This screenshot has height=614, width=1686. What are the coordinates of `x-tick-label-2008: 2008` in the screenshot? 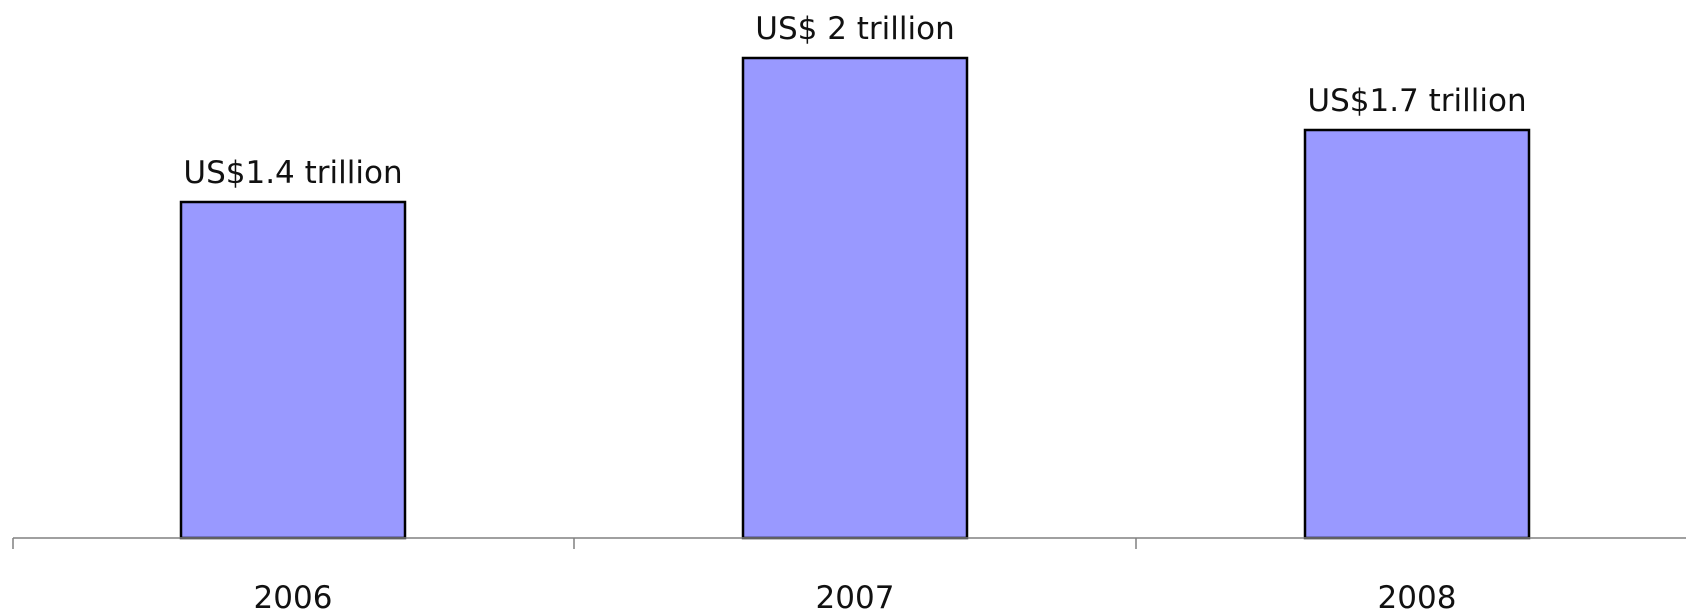 It's located at (1417, 597).